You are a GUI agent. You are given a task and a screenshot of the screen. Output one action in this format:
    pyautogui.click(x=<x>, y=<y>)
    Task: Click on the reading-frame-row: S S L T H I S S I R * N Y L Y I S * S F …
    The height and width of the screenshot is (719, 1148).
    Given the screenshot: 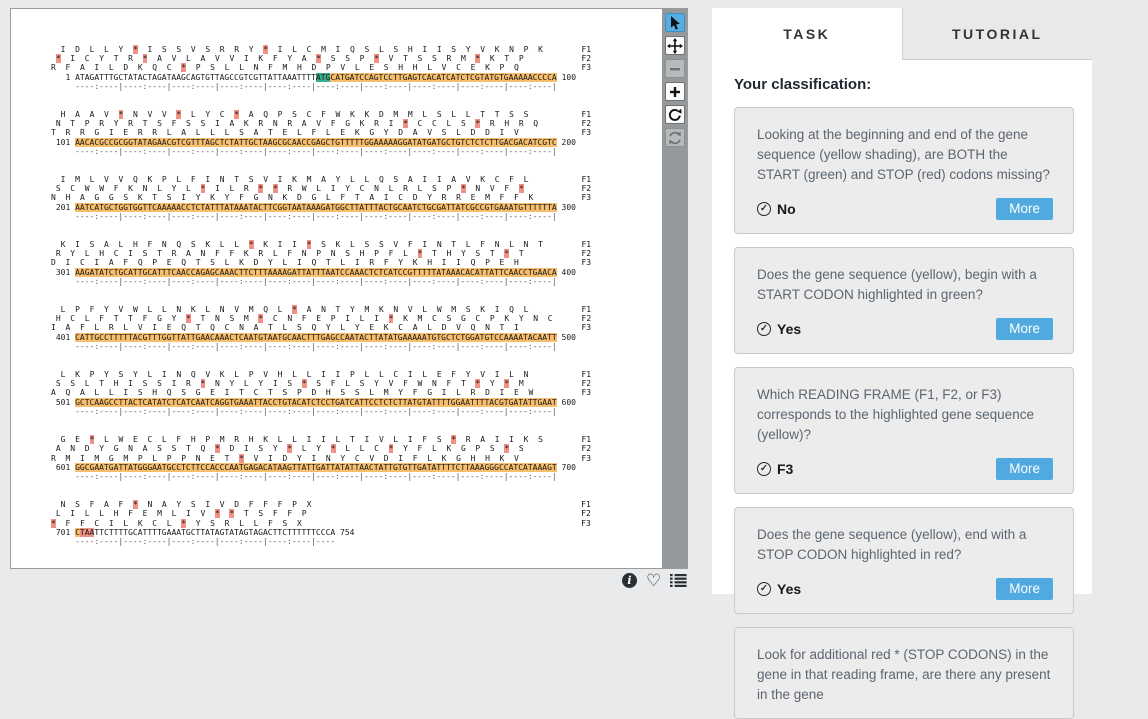 What is the action you would take?
    pyautogui.click(x=323, y=384)
    